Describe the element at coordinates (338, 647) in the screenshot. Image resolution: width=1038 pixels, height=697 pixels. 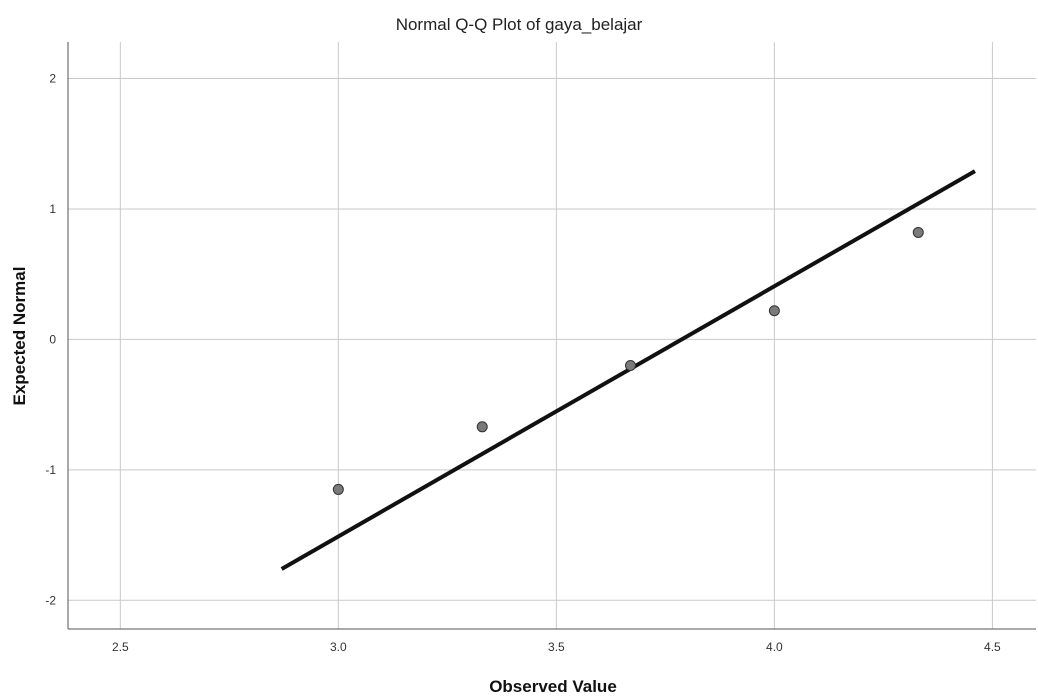
I see `x-tick-label: 3.0` at that location.